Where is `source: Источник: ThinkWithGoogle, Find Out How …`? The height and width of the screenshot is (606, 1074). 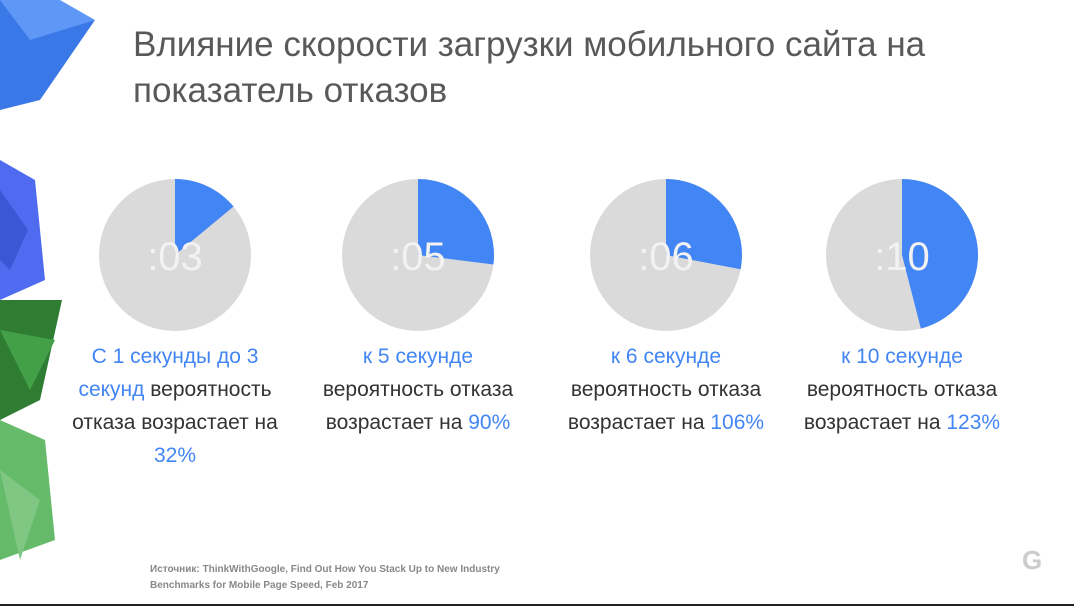
source: Источник: ThinkWithGoogle, Find Out How … is located at coordinates (325, 578).